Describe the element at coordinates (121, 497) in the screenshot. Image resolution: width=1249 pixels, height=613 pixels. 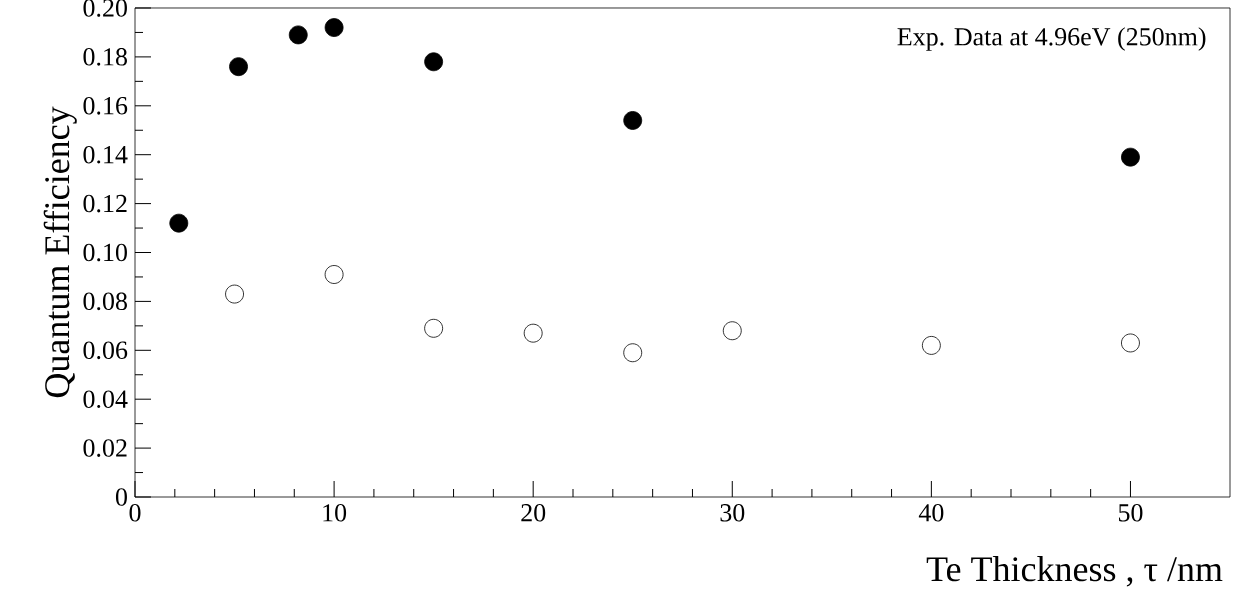
I see `y-tick-label: 0` at that location.